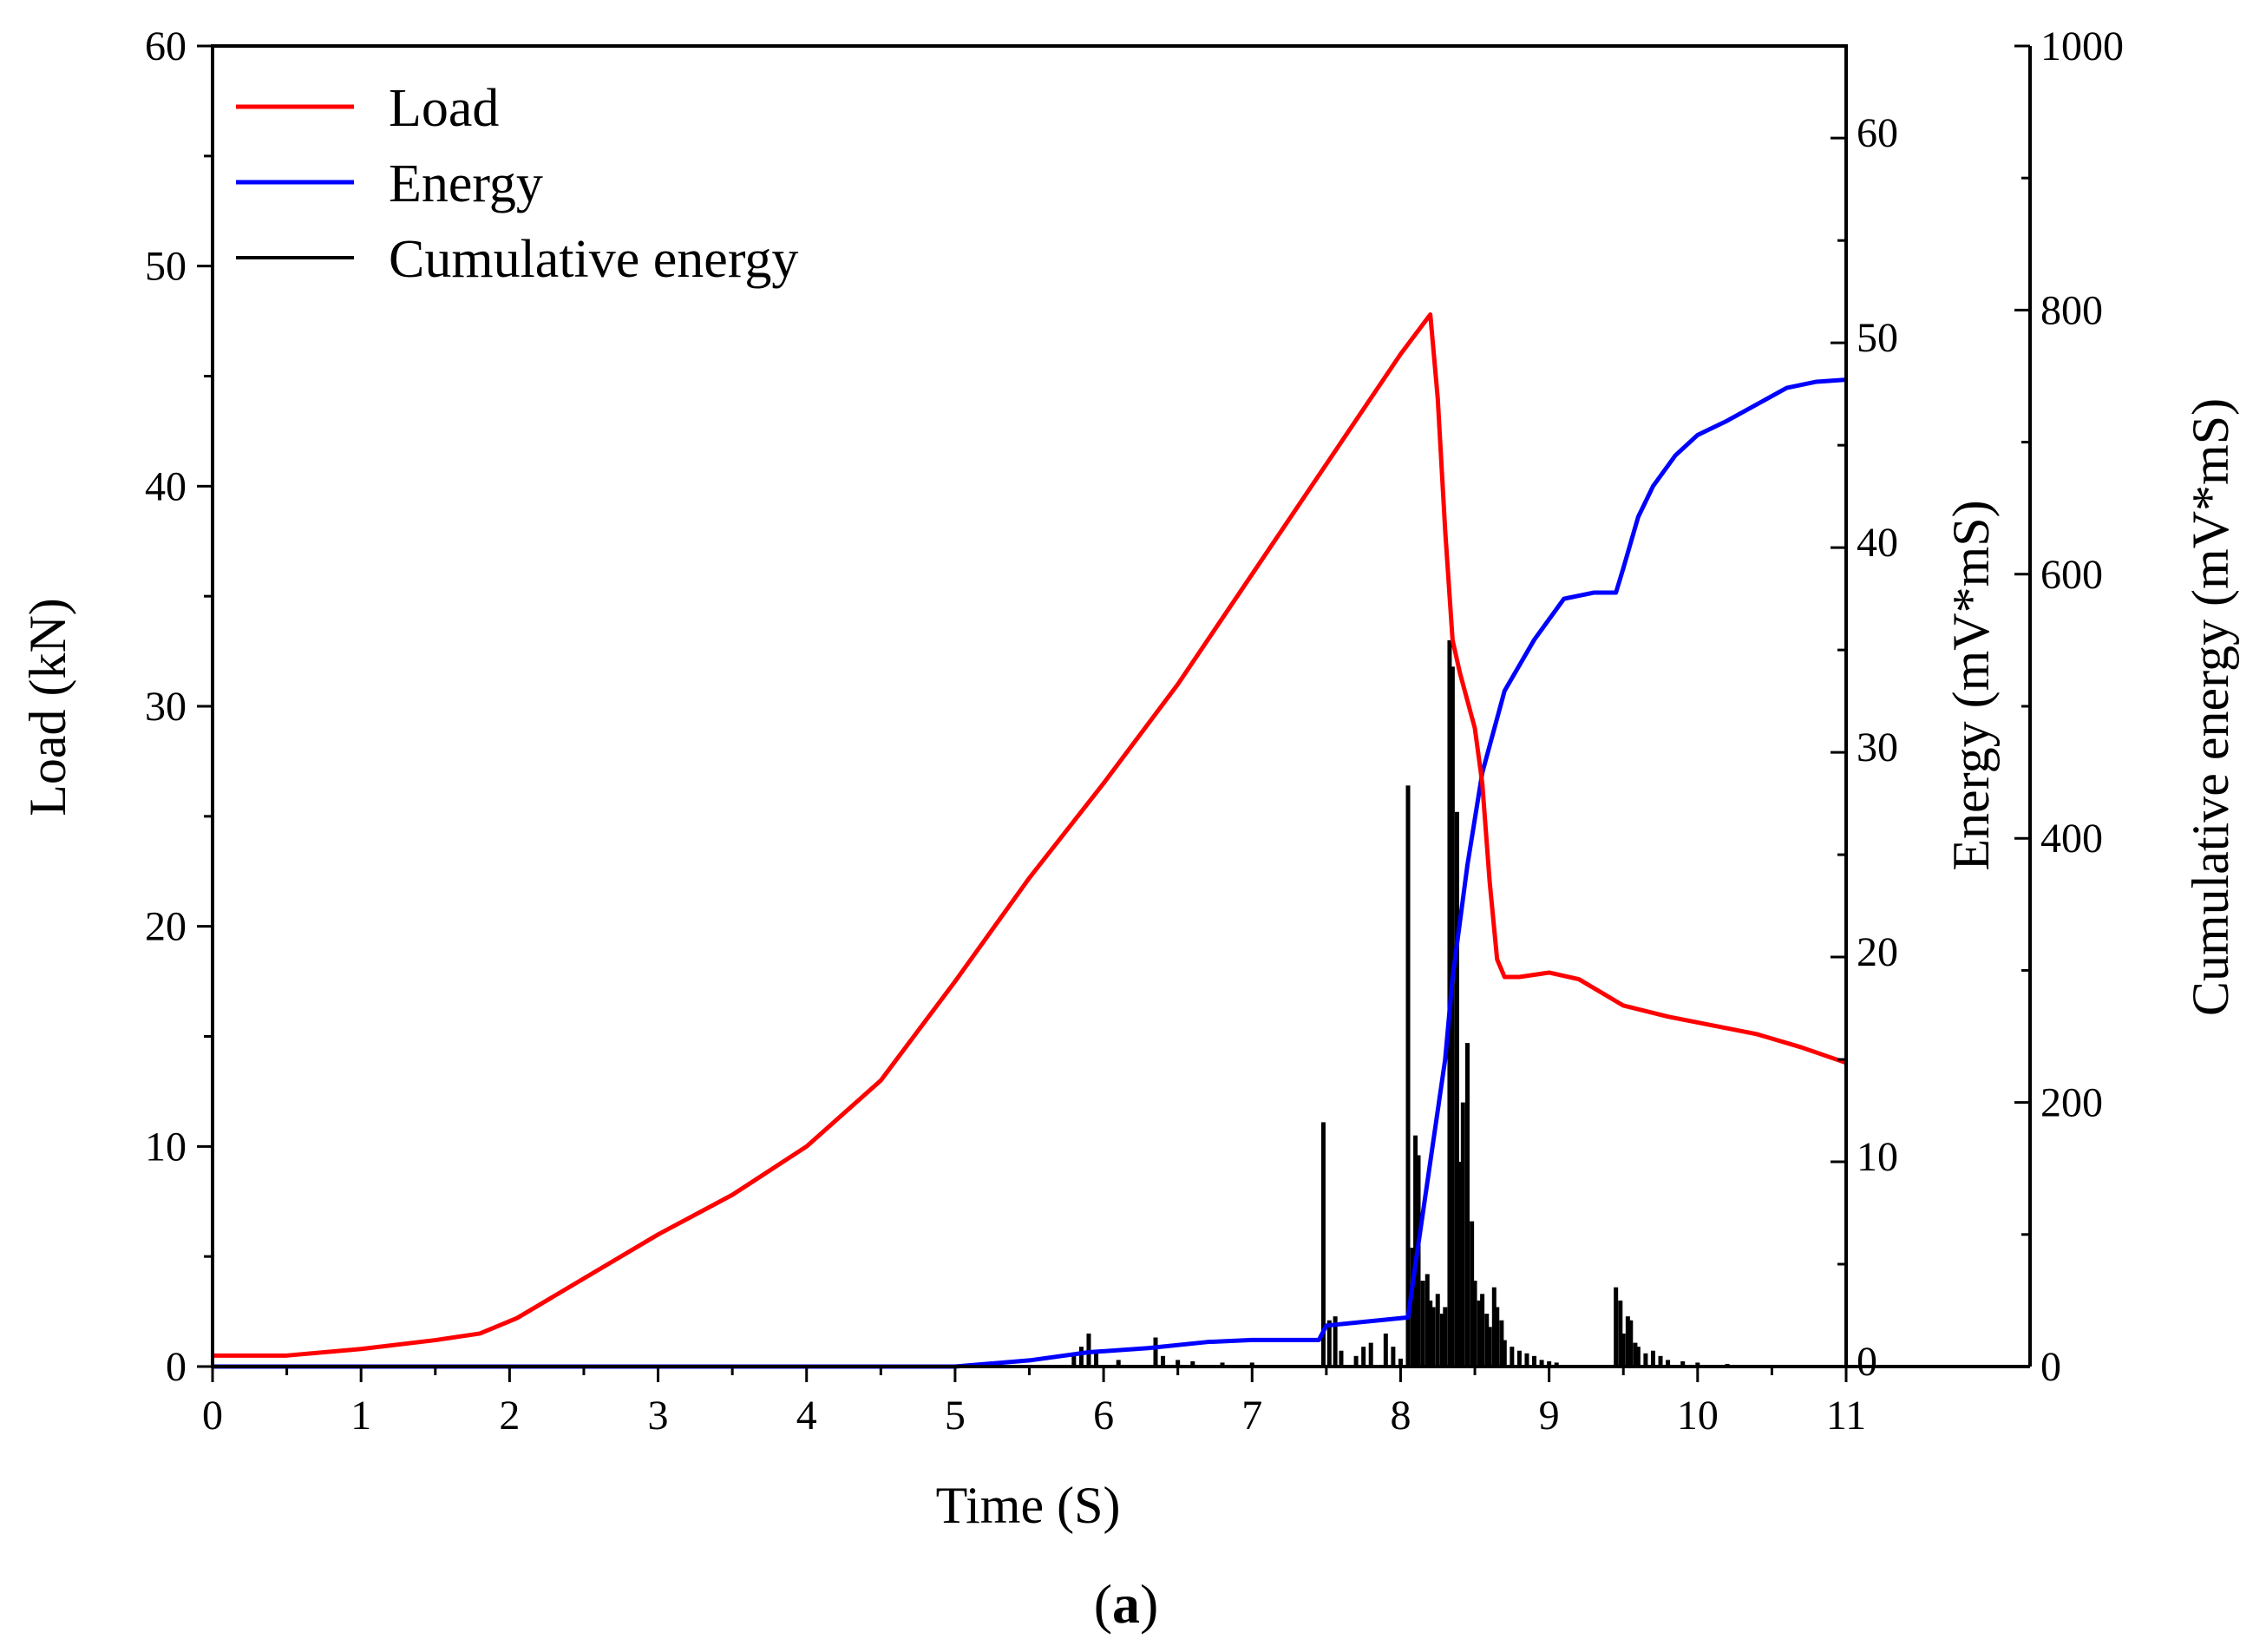 This screenshot has height=1652, width=2253. What do you see at coordinates (166, 267) in the screenshot?
I see `y-left-tick-label: 50` at bounding box center [166, 267].